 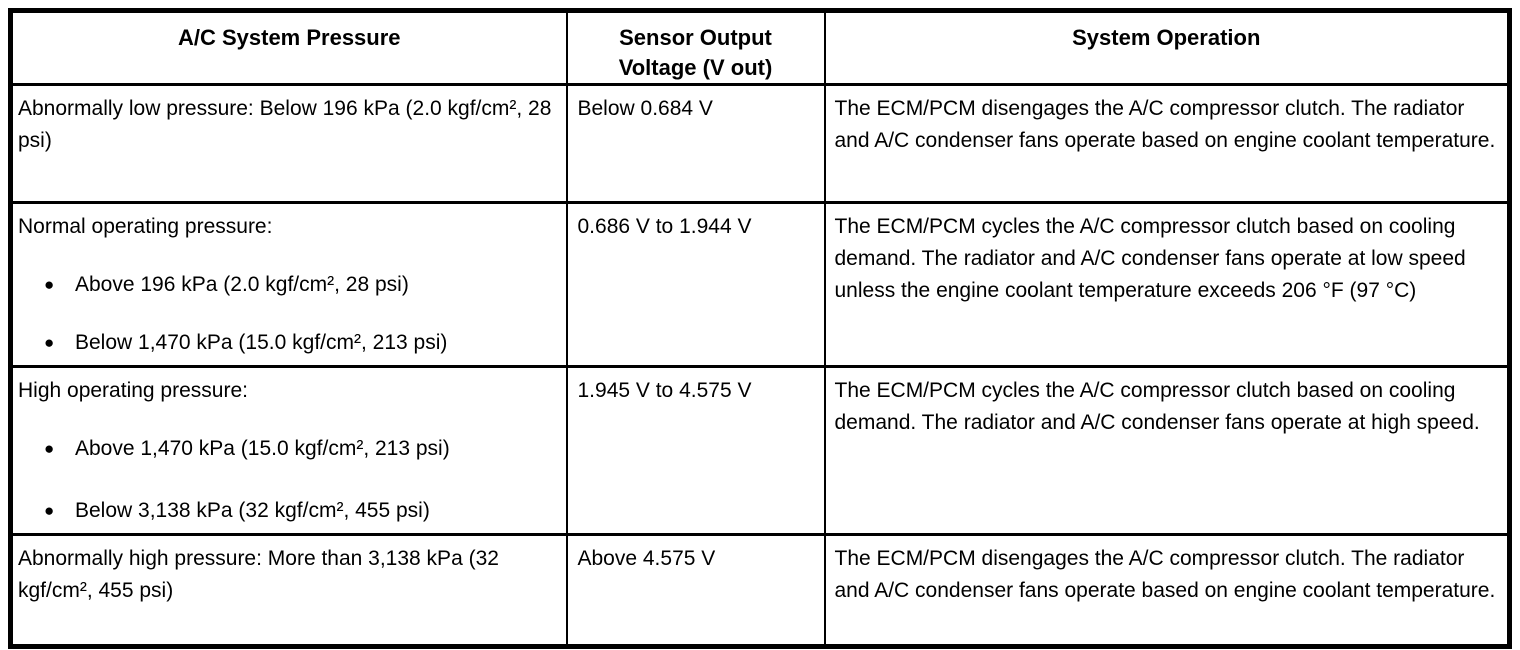 I want to click on pressure-bullet: Above 1,470 kPa (15.0 kgf/cm², 213 psi), so click(x=287, y=449).